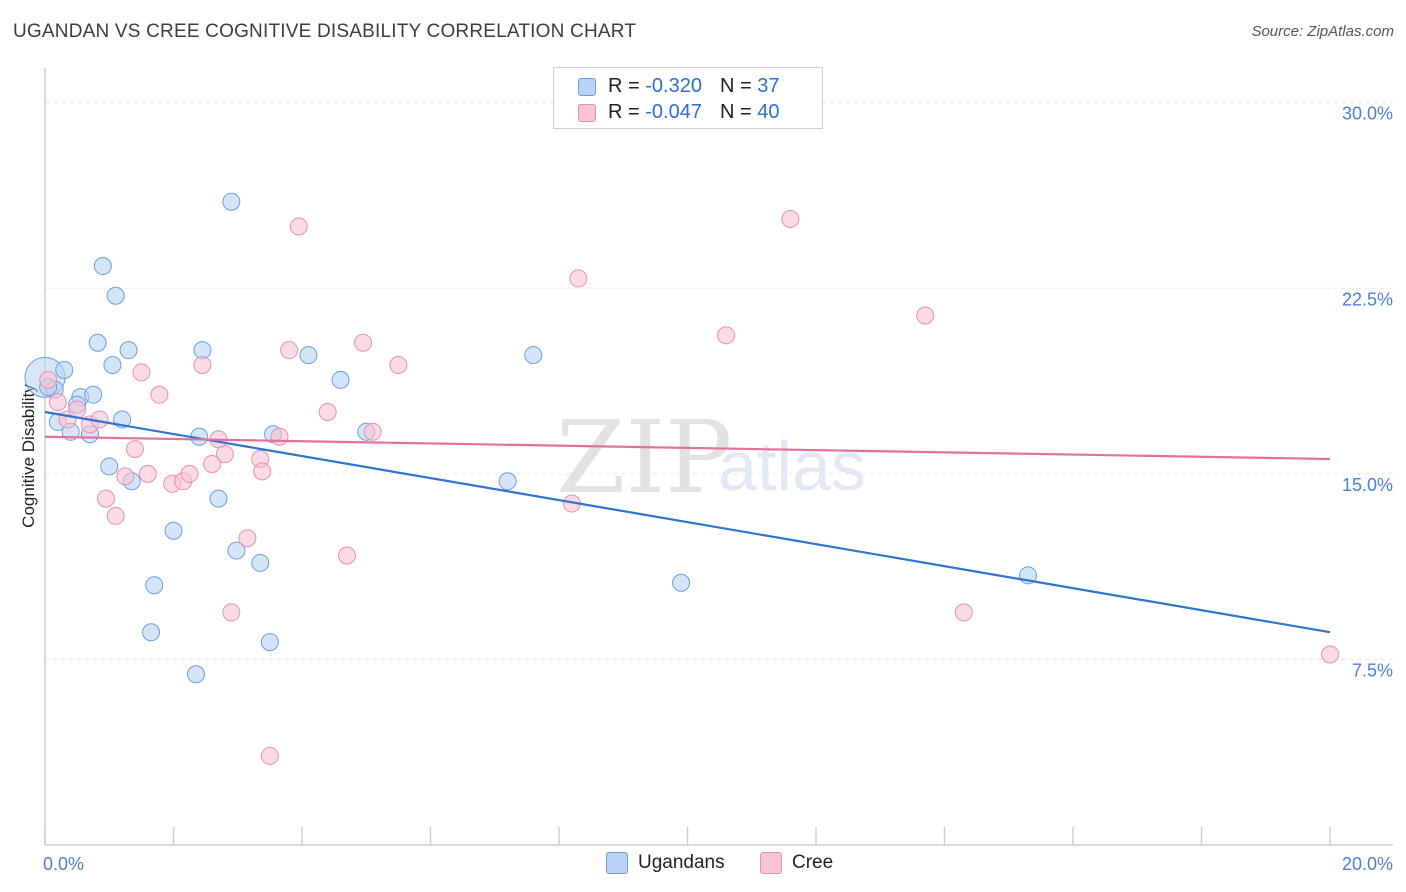  What do you see at coordinates (1367, 114) in the screenshot?
I see `y-tick-label: 30.0%` at bounding box center [1367, 114].